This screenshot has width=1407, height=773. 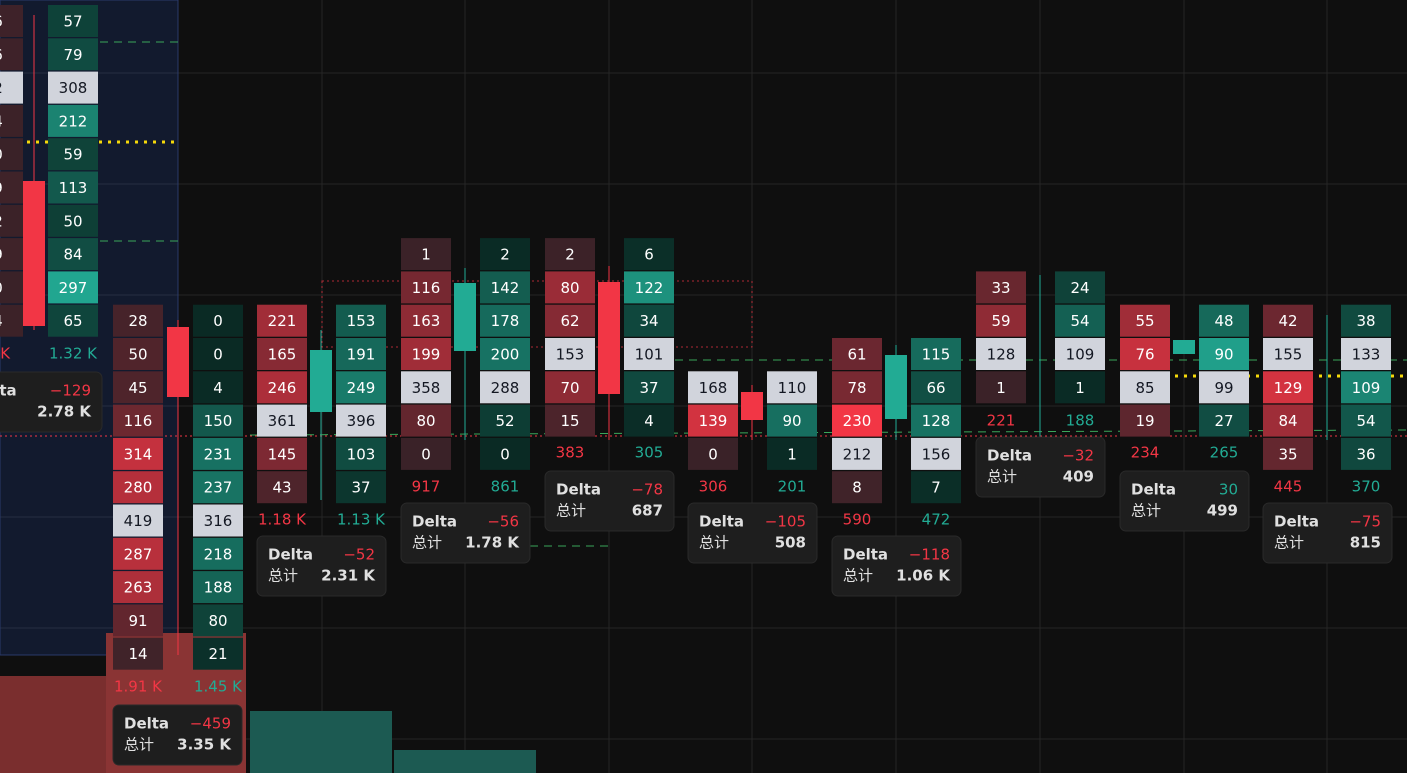 I want to click on buy-total: 1.32 K, so click(x=73, y=354).